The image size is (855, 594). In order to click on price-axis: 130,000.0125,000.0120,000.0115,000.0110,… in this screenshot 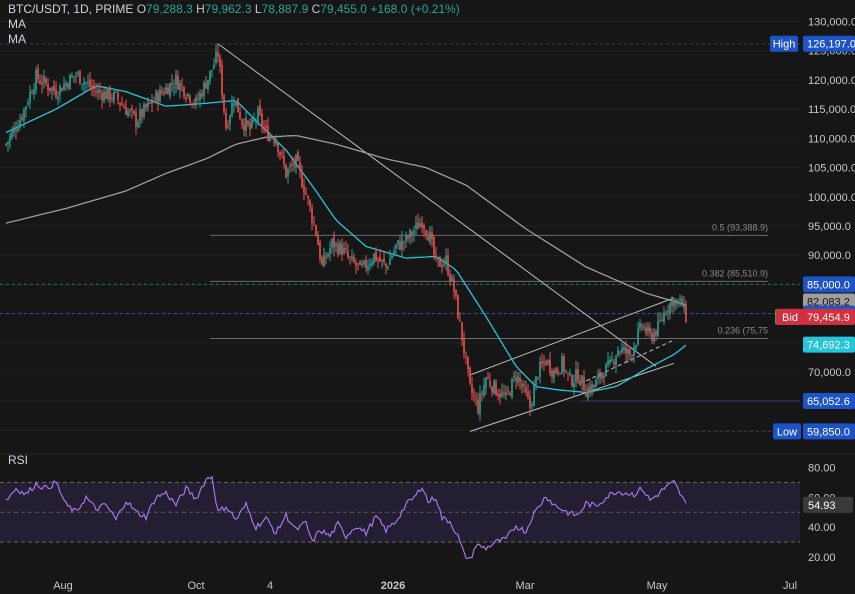, I will do `click(831, 227)`.